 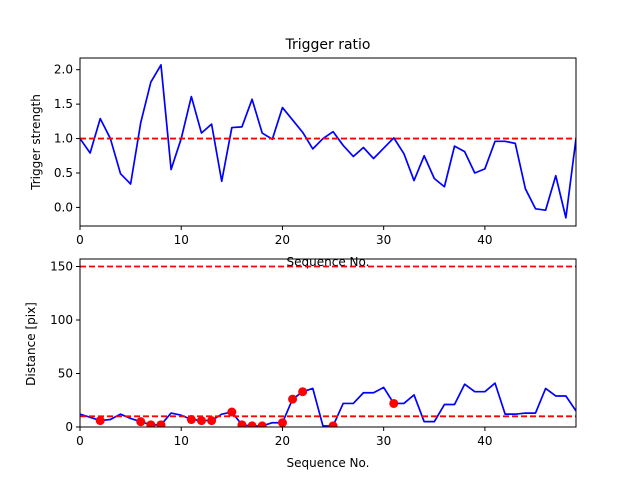 What do you see at coordinates (61, 320) in the screenshot?
I see `y-tick-label: 100` at bounding box center [61, 320].